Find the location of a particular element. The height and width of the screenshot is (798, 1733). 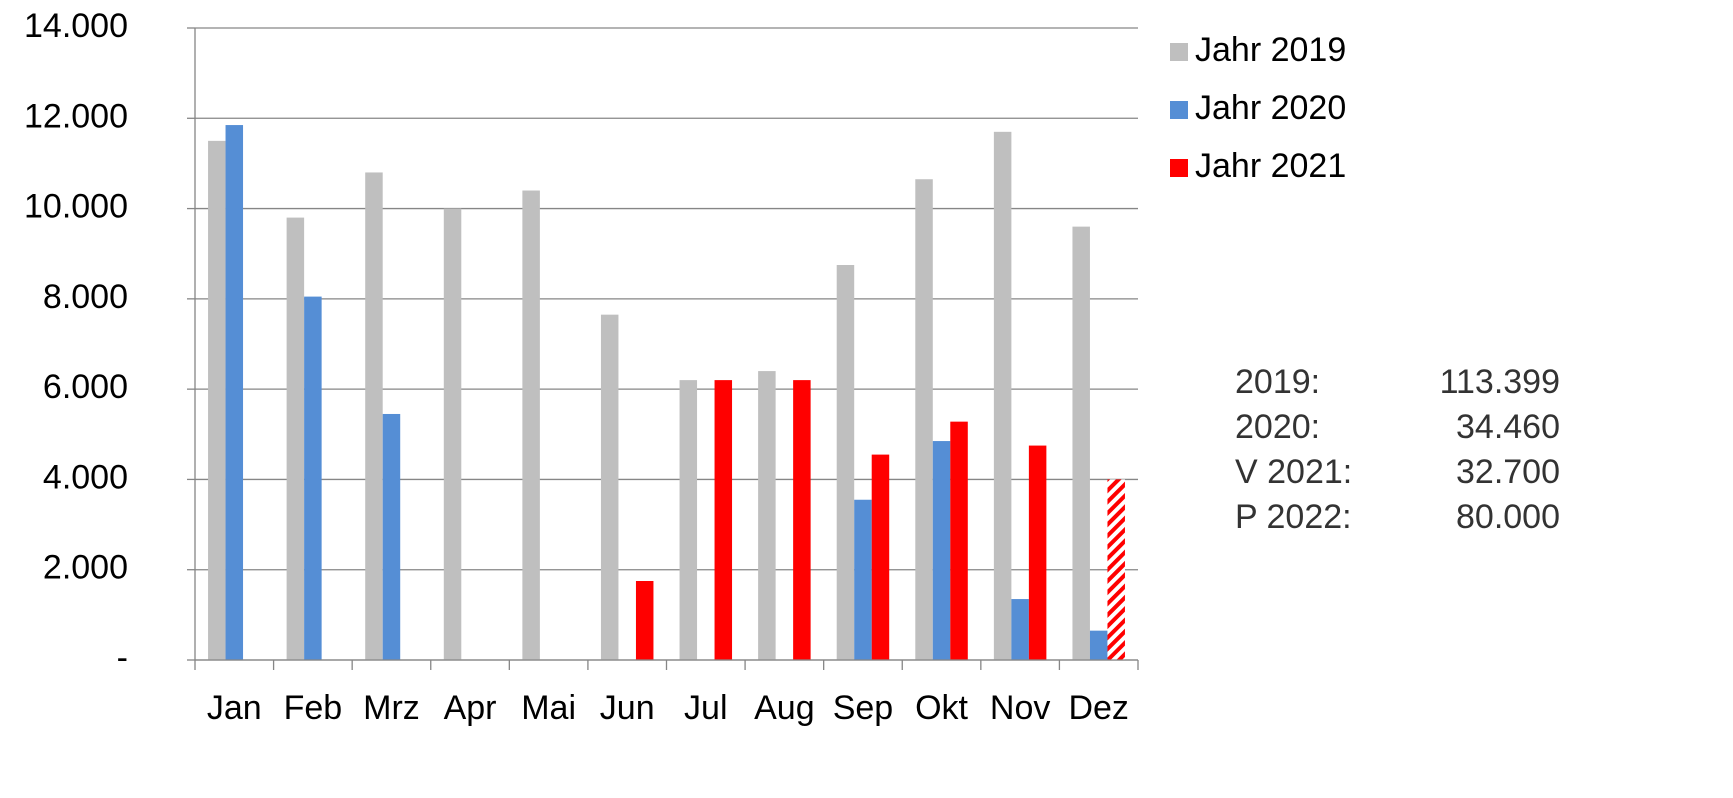

summary-label: P 2022: is located at coordinates (1293, 517).